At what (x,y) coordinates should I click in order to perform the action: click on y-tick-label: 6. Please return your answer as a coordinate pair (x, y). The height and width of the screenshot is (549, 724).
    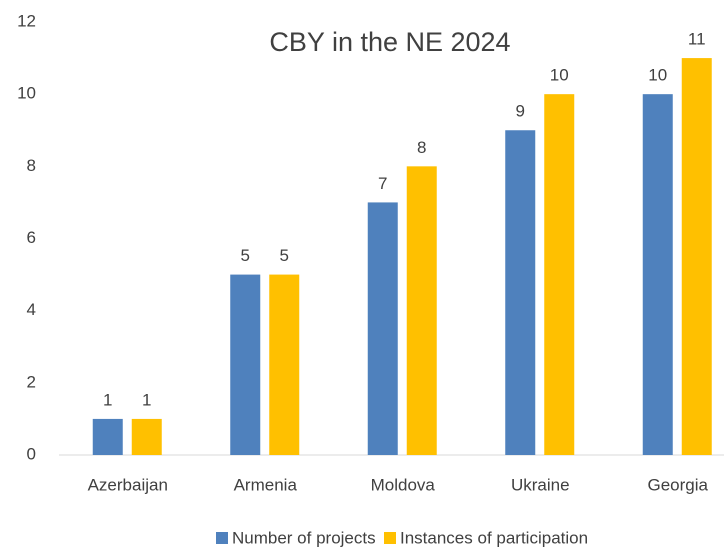
    Looking at the image, I should click on (31, 237).